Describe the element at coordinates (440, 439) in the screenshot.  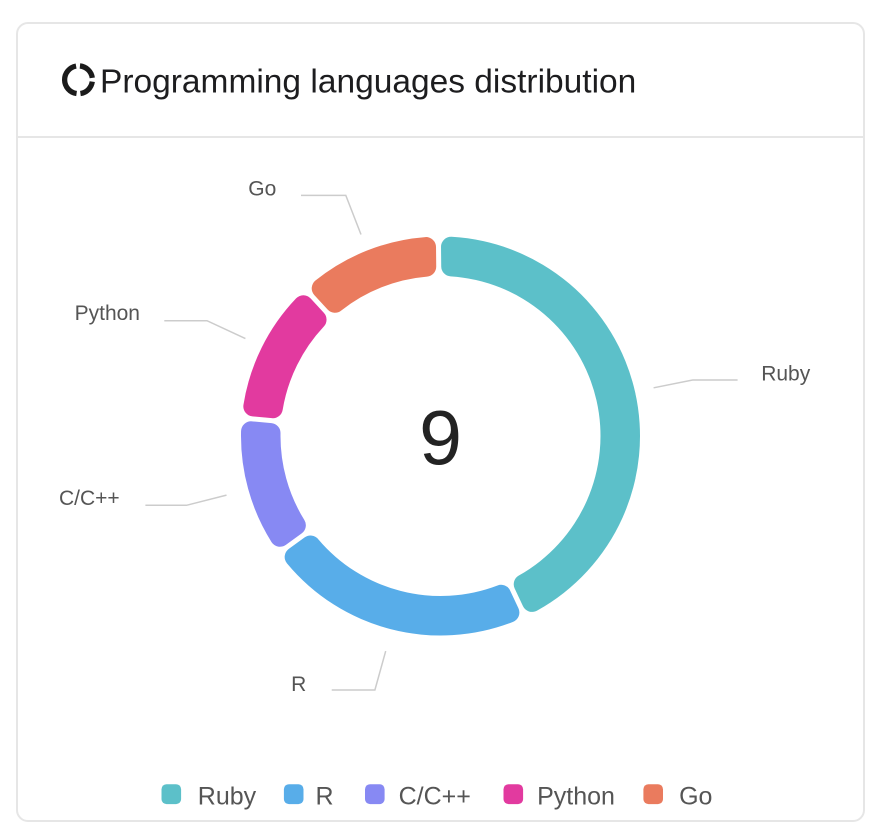
I see `svg-text: 9` at that location.